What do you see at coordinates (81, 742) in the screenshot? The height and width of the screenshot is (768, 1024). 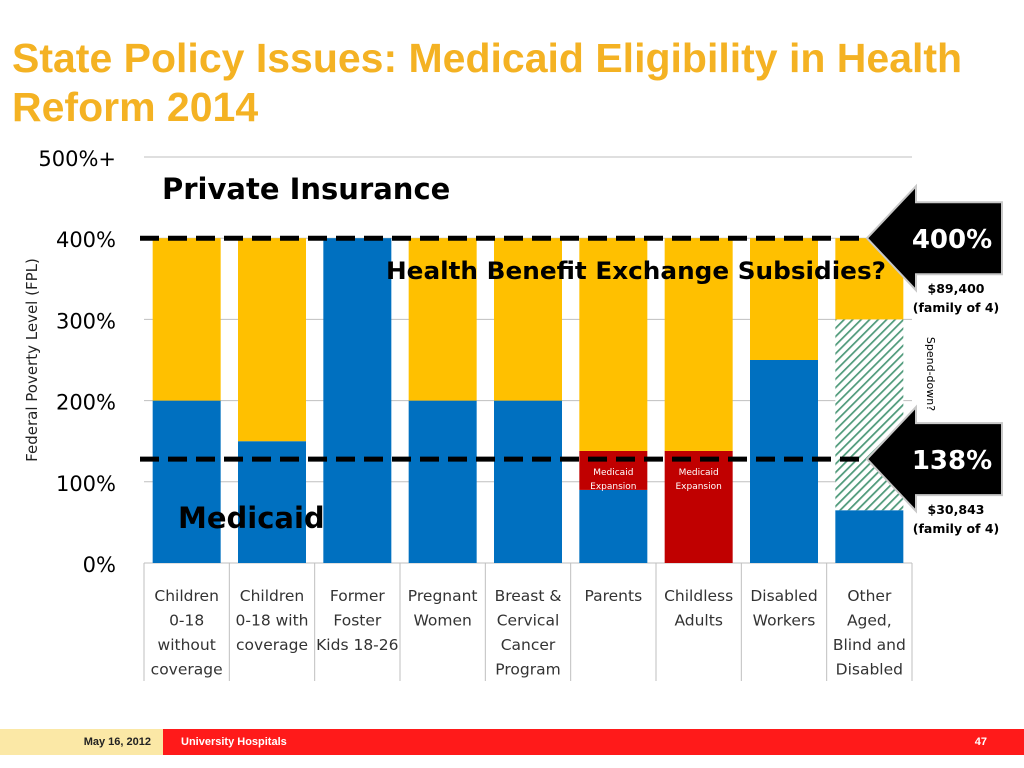 I see `footer-date: May 16, 2012` at bounding box center [81, 742].